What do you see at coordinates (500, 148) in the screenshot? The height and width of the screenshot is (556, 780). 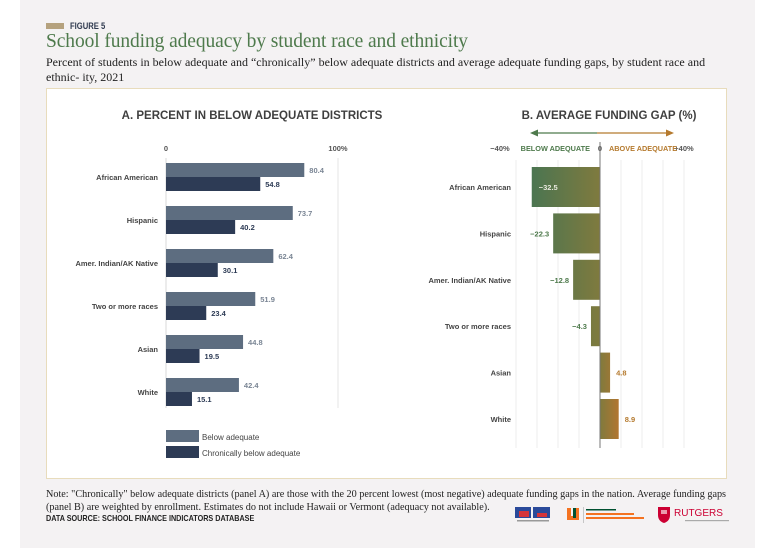 I see `x-tick-label: −40%` at bounding box center [500, 148].